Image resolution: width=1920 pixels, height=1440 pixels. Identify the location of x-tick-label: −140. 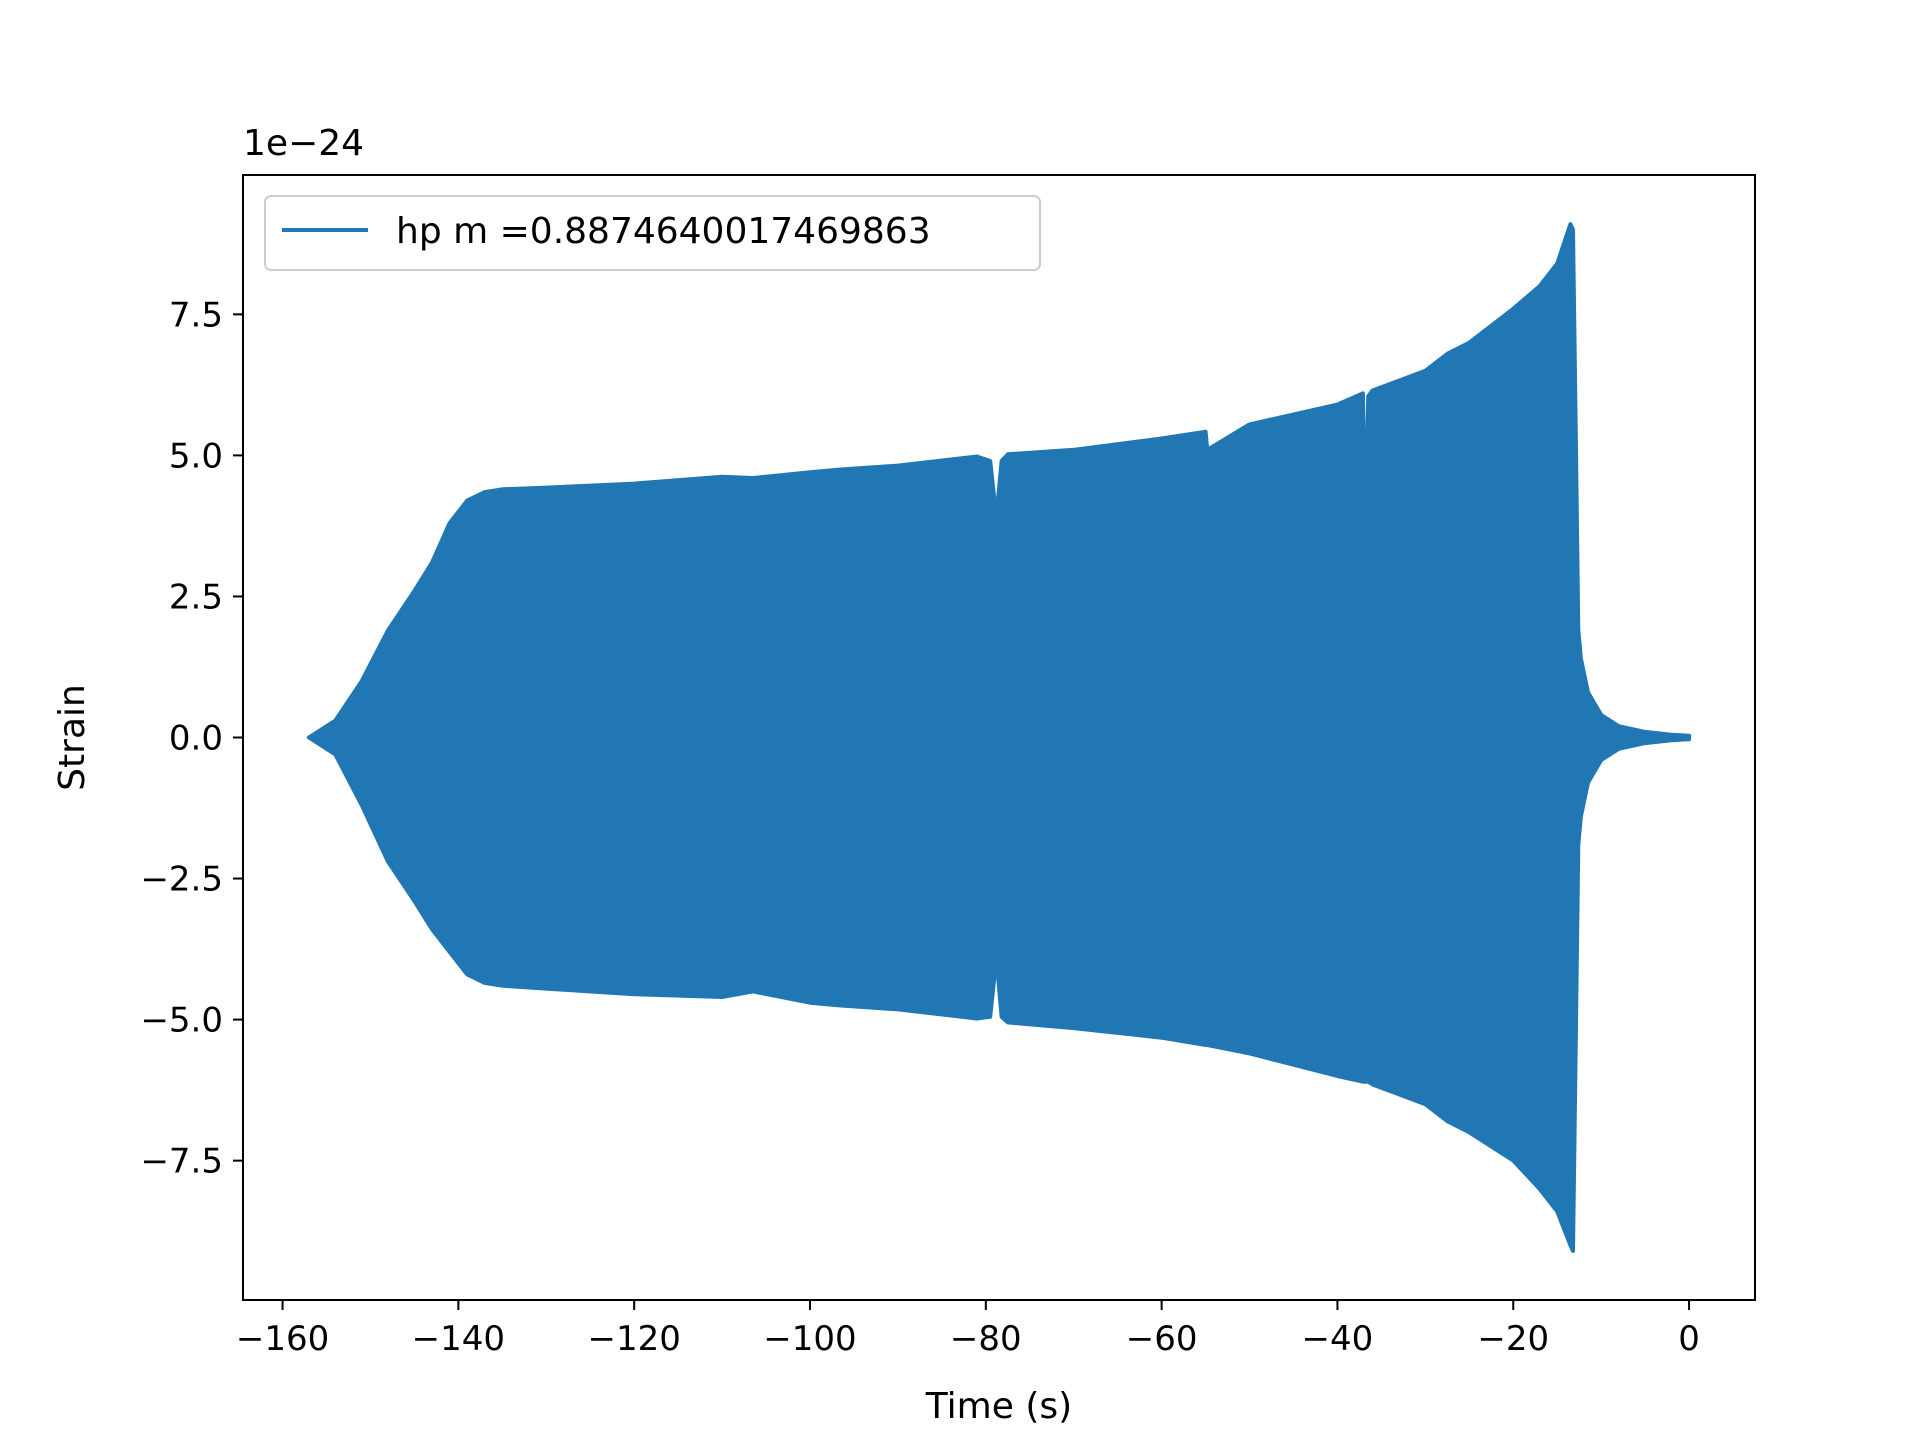
(458, 1339).